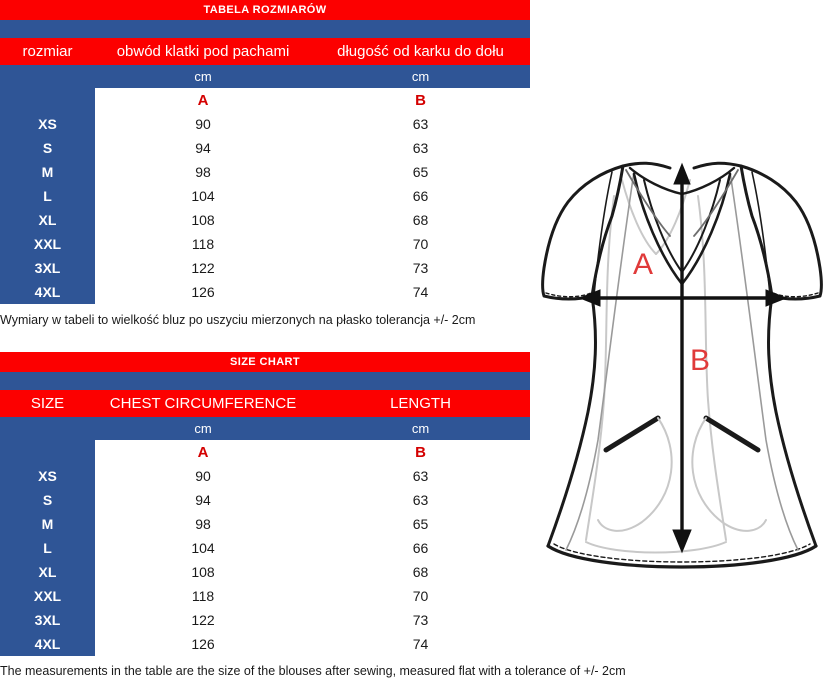  I want to click on right-body-side, so click(792, 421).